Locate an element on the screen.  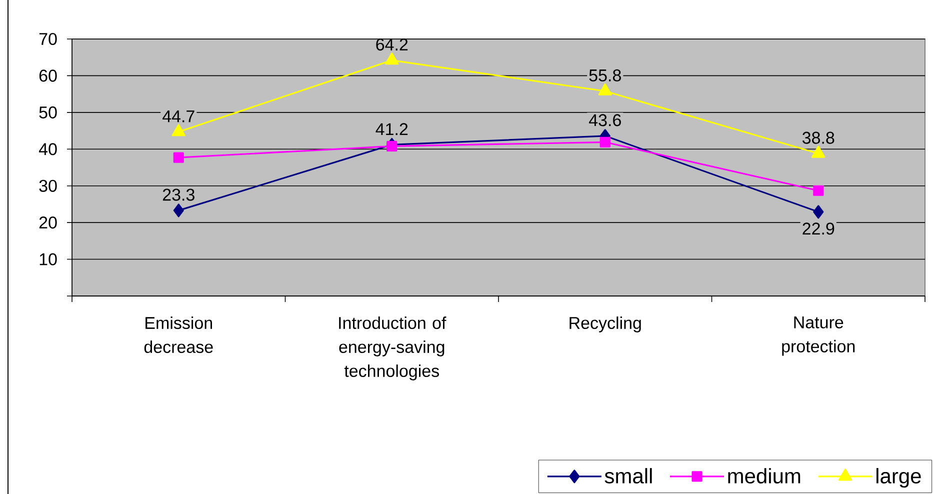
legend-label: small is located at coordinates (628, 476).